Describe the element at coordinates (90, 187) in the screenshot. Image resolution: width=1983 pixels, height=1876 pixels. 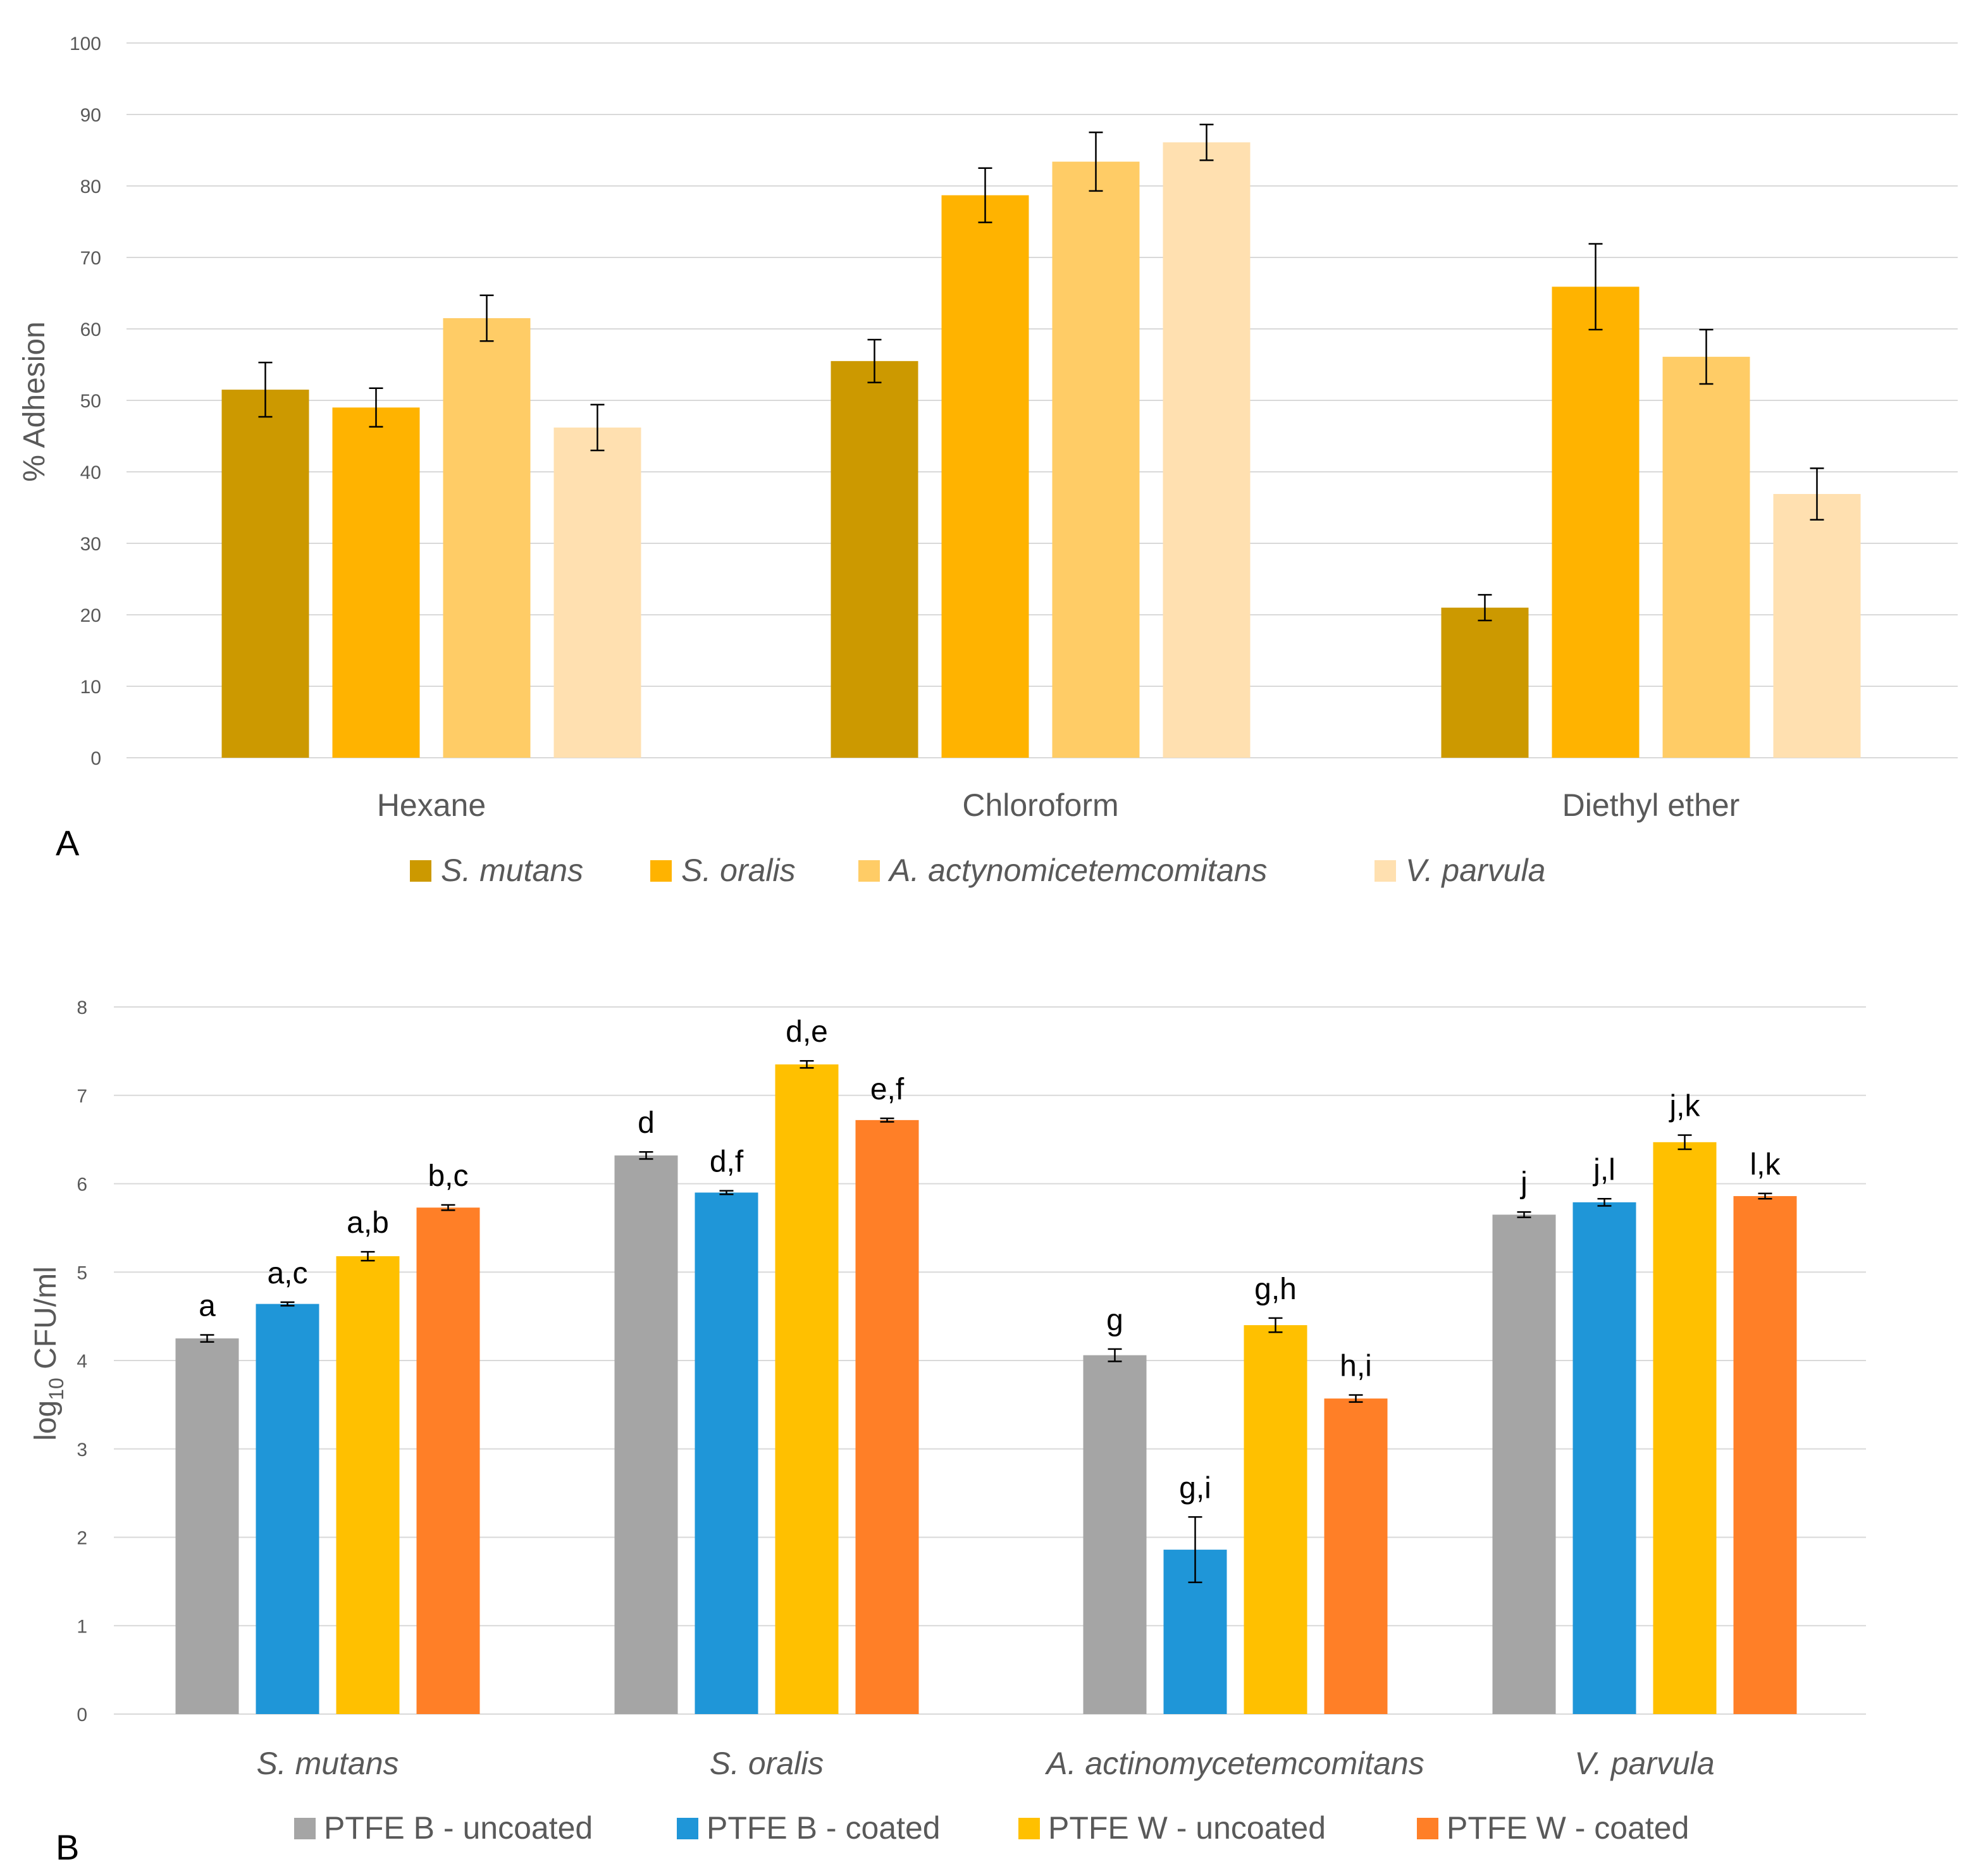
I see `a-y-tick-label: 80` at that location.